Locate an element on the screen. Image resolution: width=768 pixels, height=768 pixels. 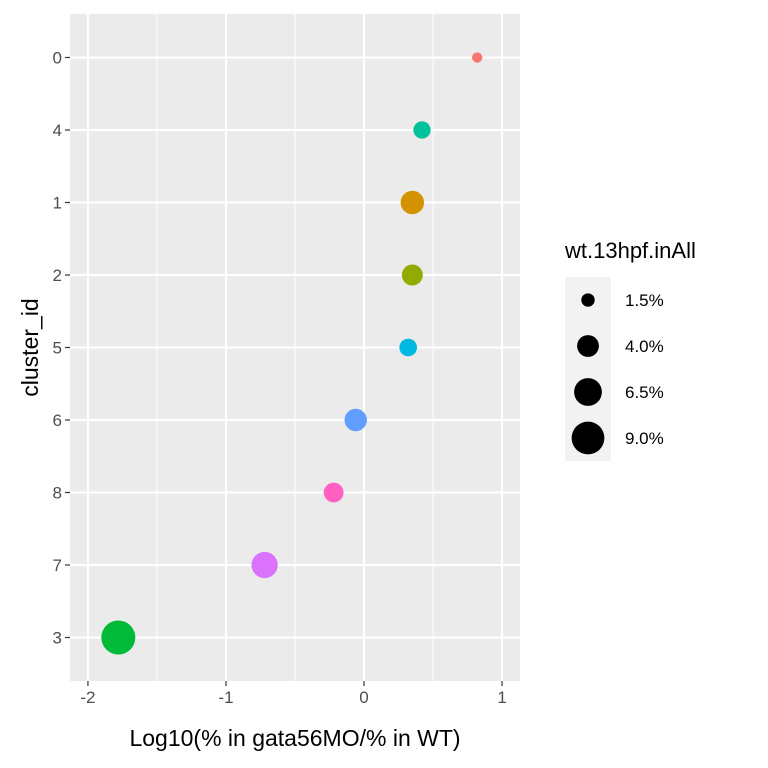
legend-key-1.5% is located at coordinates (588, 300).